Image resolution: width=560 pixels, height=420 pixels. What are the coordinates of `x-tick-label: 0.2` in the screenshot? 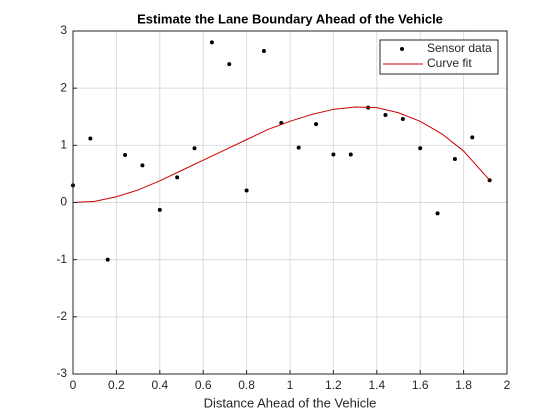 It's located at (116, 385).